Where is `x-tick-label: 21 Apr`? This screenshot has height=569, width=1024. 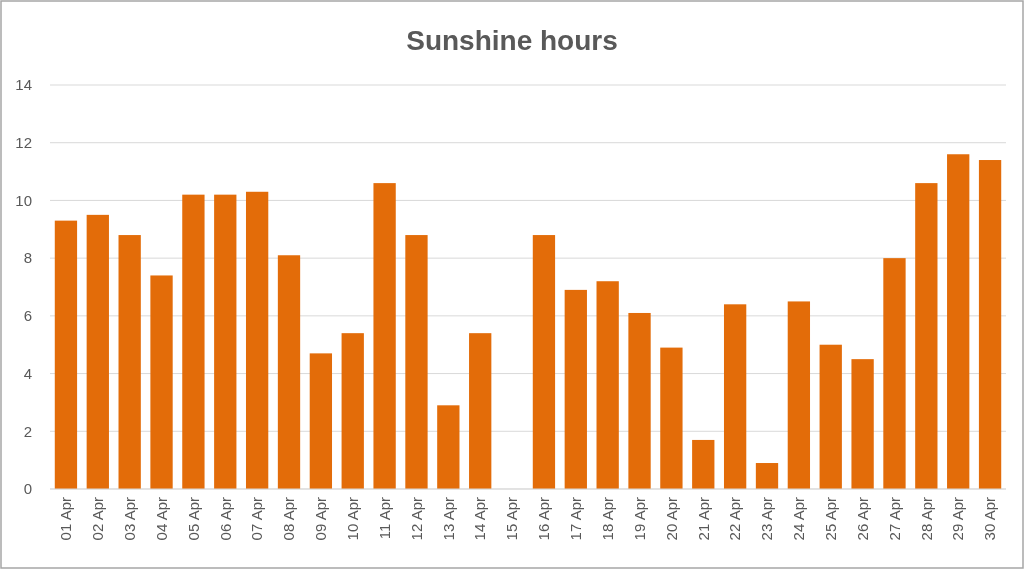
x-tick-label: 21 Apr is located at coordinates (703, 519).